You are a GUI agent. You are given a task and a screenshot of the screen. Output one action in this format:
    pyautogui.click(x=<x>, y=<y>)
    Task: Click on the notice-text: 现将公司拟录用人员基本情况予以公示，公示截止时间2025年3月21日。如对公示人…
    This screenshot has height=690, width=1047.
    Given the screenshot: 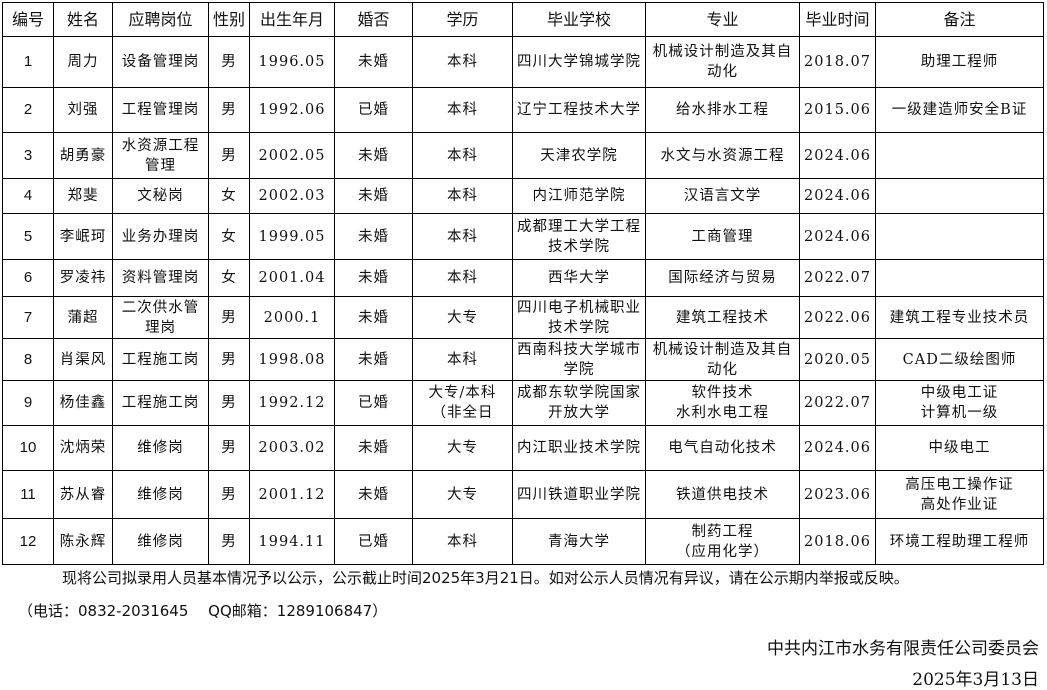 What is the action you would take?
    pyautogui.click(x=485, y=578)
    